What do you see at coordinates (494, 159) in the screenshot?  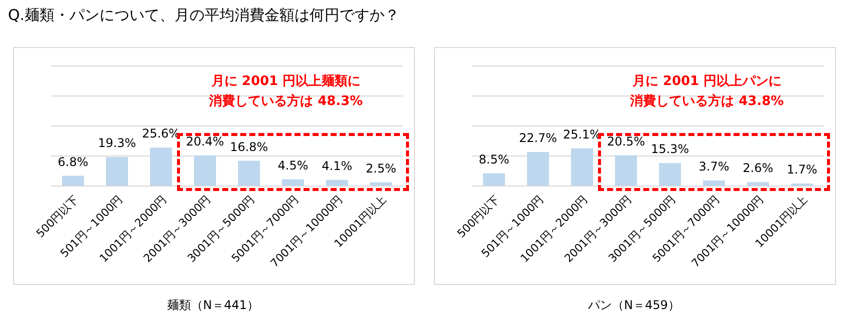 I see `data-label: 8.5%` at bounding box center [494, 159].